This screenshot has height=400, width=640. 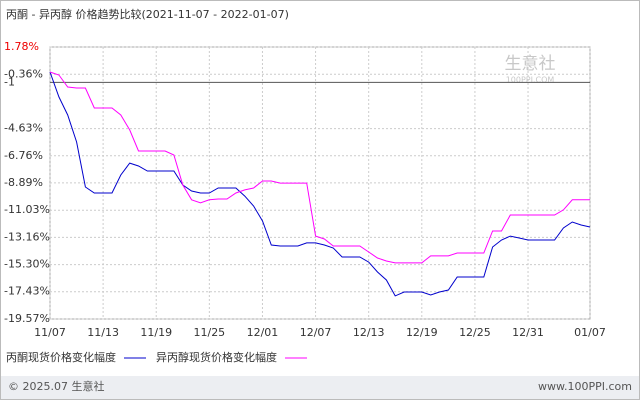 What do you see at coordinates (27, 209) in the screenshot?
I see `y-tick-label: -11.03%` at bounding box center [27, 209].